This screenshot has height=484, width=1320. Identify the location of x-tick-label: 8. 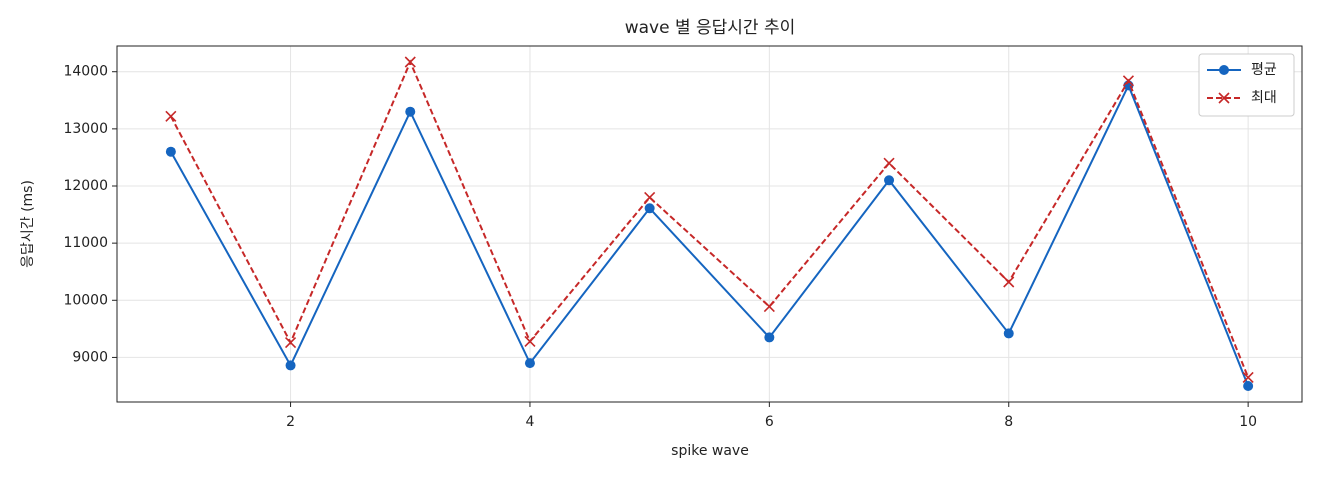
(1008, 422).